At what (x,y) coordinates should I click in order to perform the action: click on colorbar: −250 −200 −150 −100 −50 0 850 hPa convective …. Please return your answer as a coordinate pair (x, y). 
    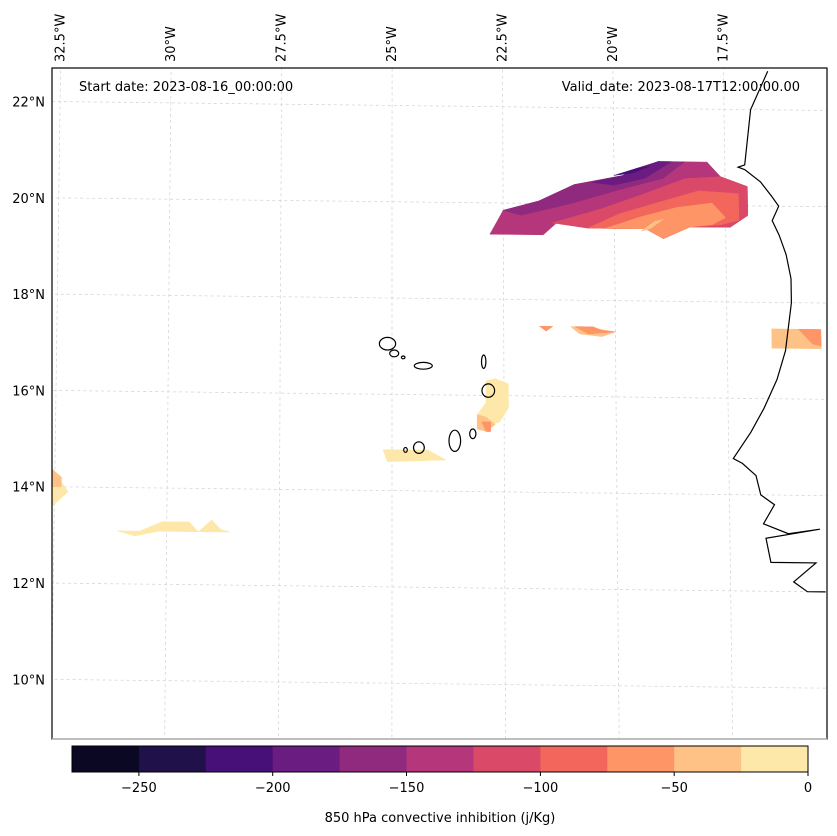
    Looking at the image, I should click on (441, 785).